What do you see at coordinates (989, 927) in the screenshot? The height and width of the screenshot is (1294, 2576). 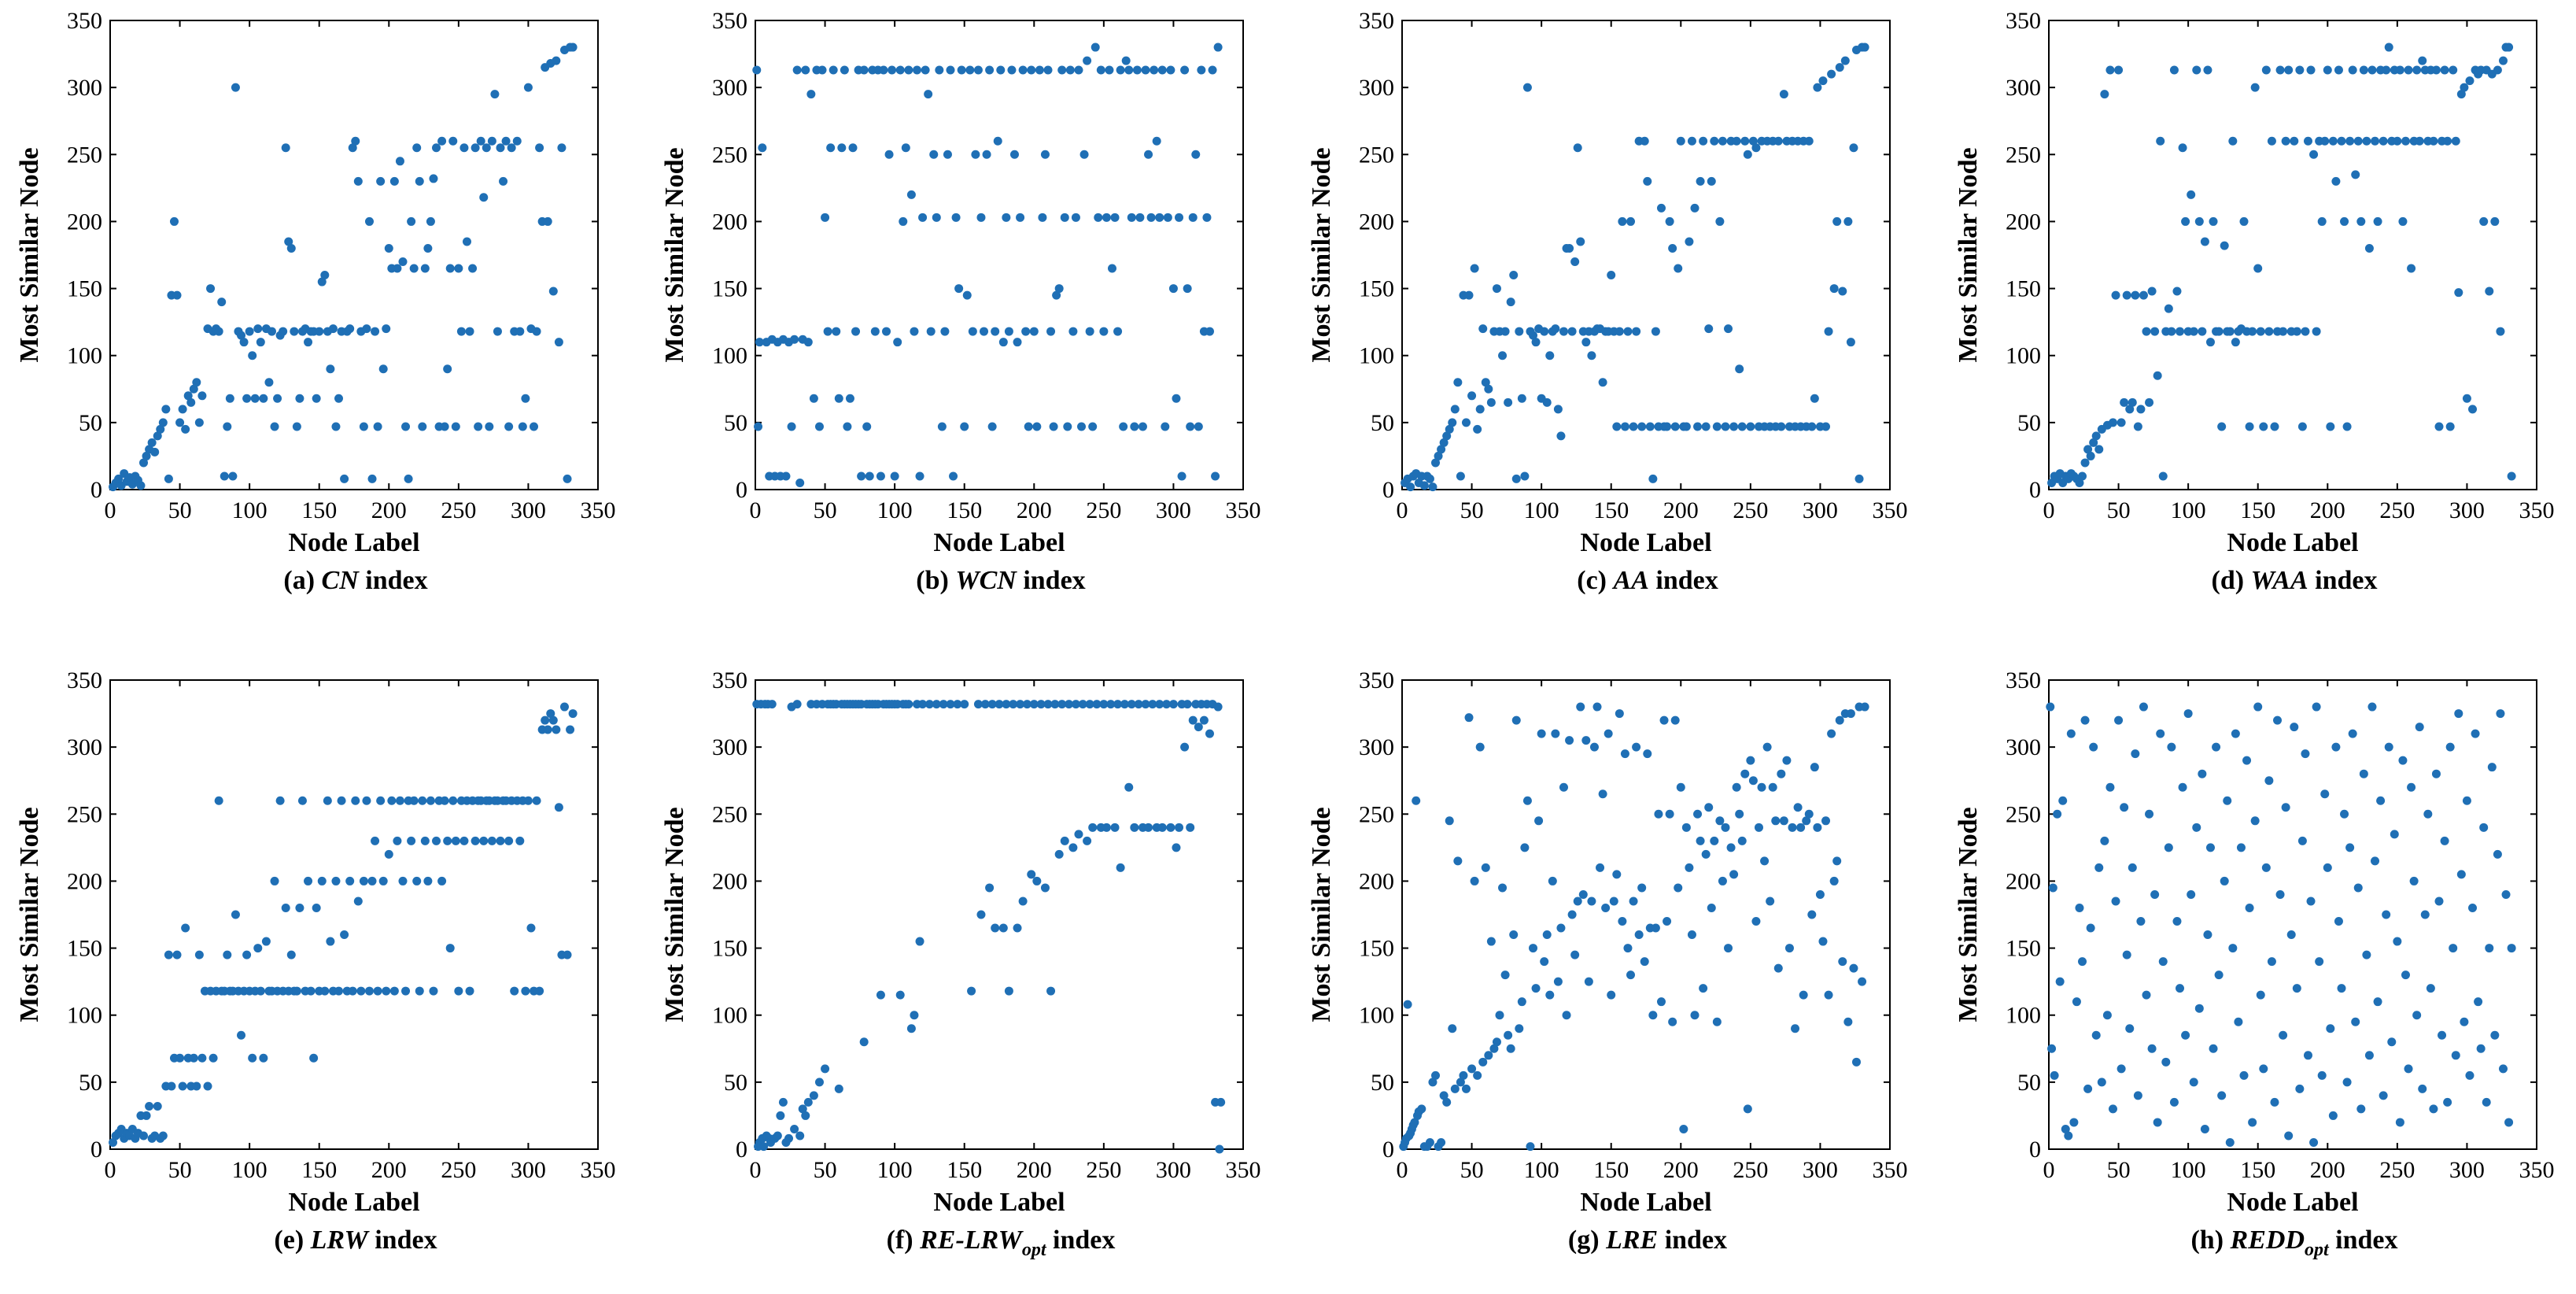 I see `points-f` at bounding box center [989, 927].